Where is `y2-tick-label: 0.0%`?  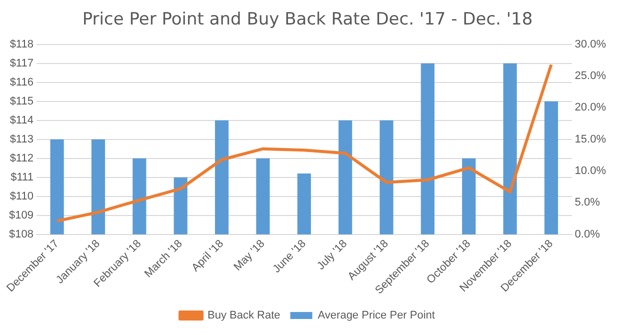
y2-tick-label: 0.0% is located at coordinates (587, 234).